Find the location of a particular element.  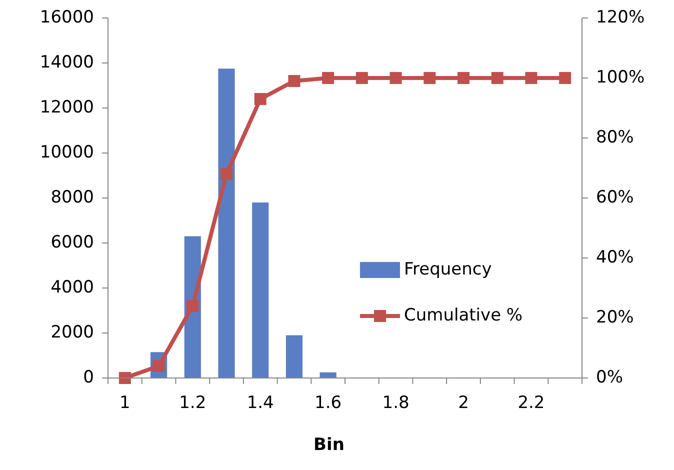

y2-tick-label: 0% is located at coordinates (609, 378).